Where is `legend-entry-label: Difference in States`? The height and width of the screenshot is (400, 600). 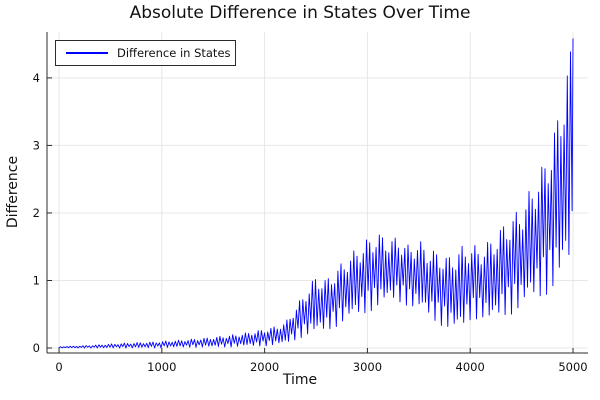 legend-entry-label: Difference in States is located at coordinates (174, 53).